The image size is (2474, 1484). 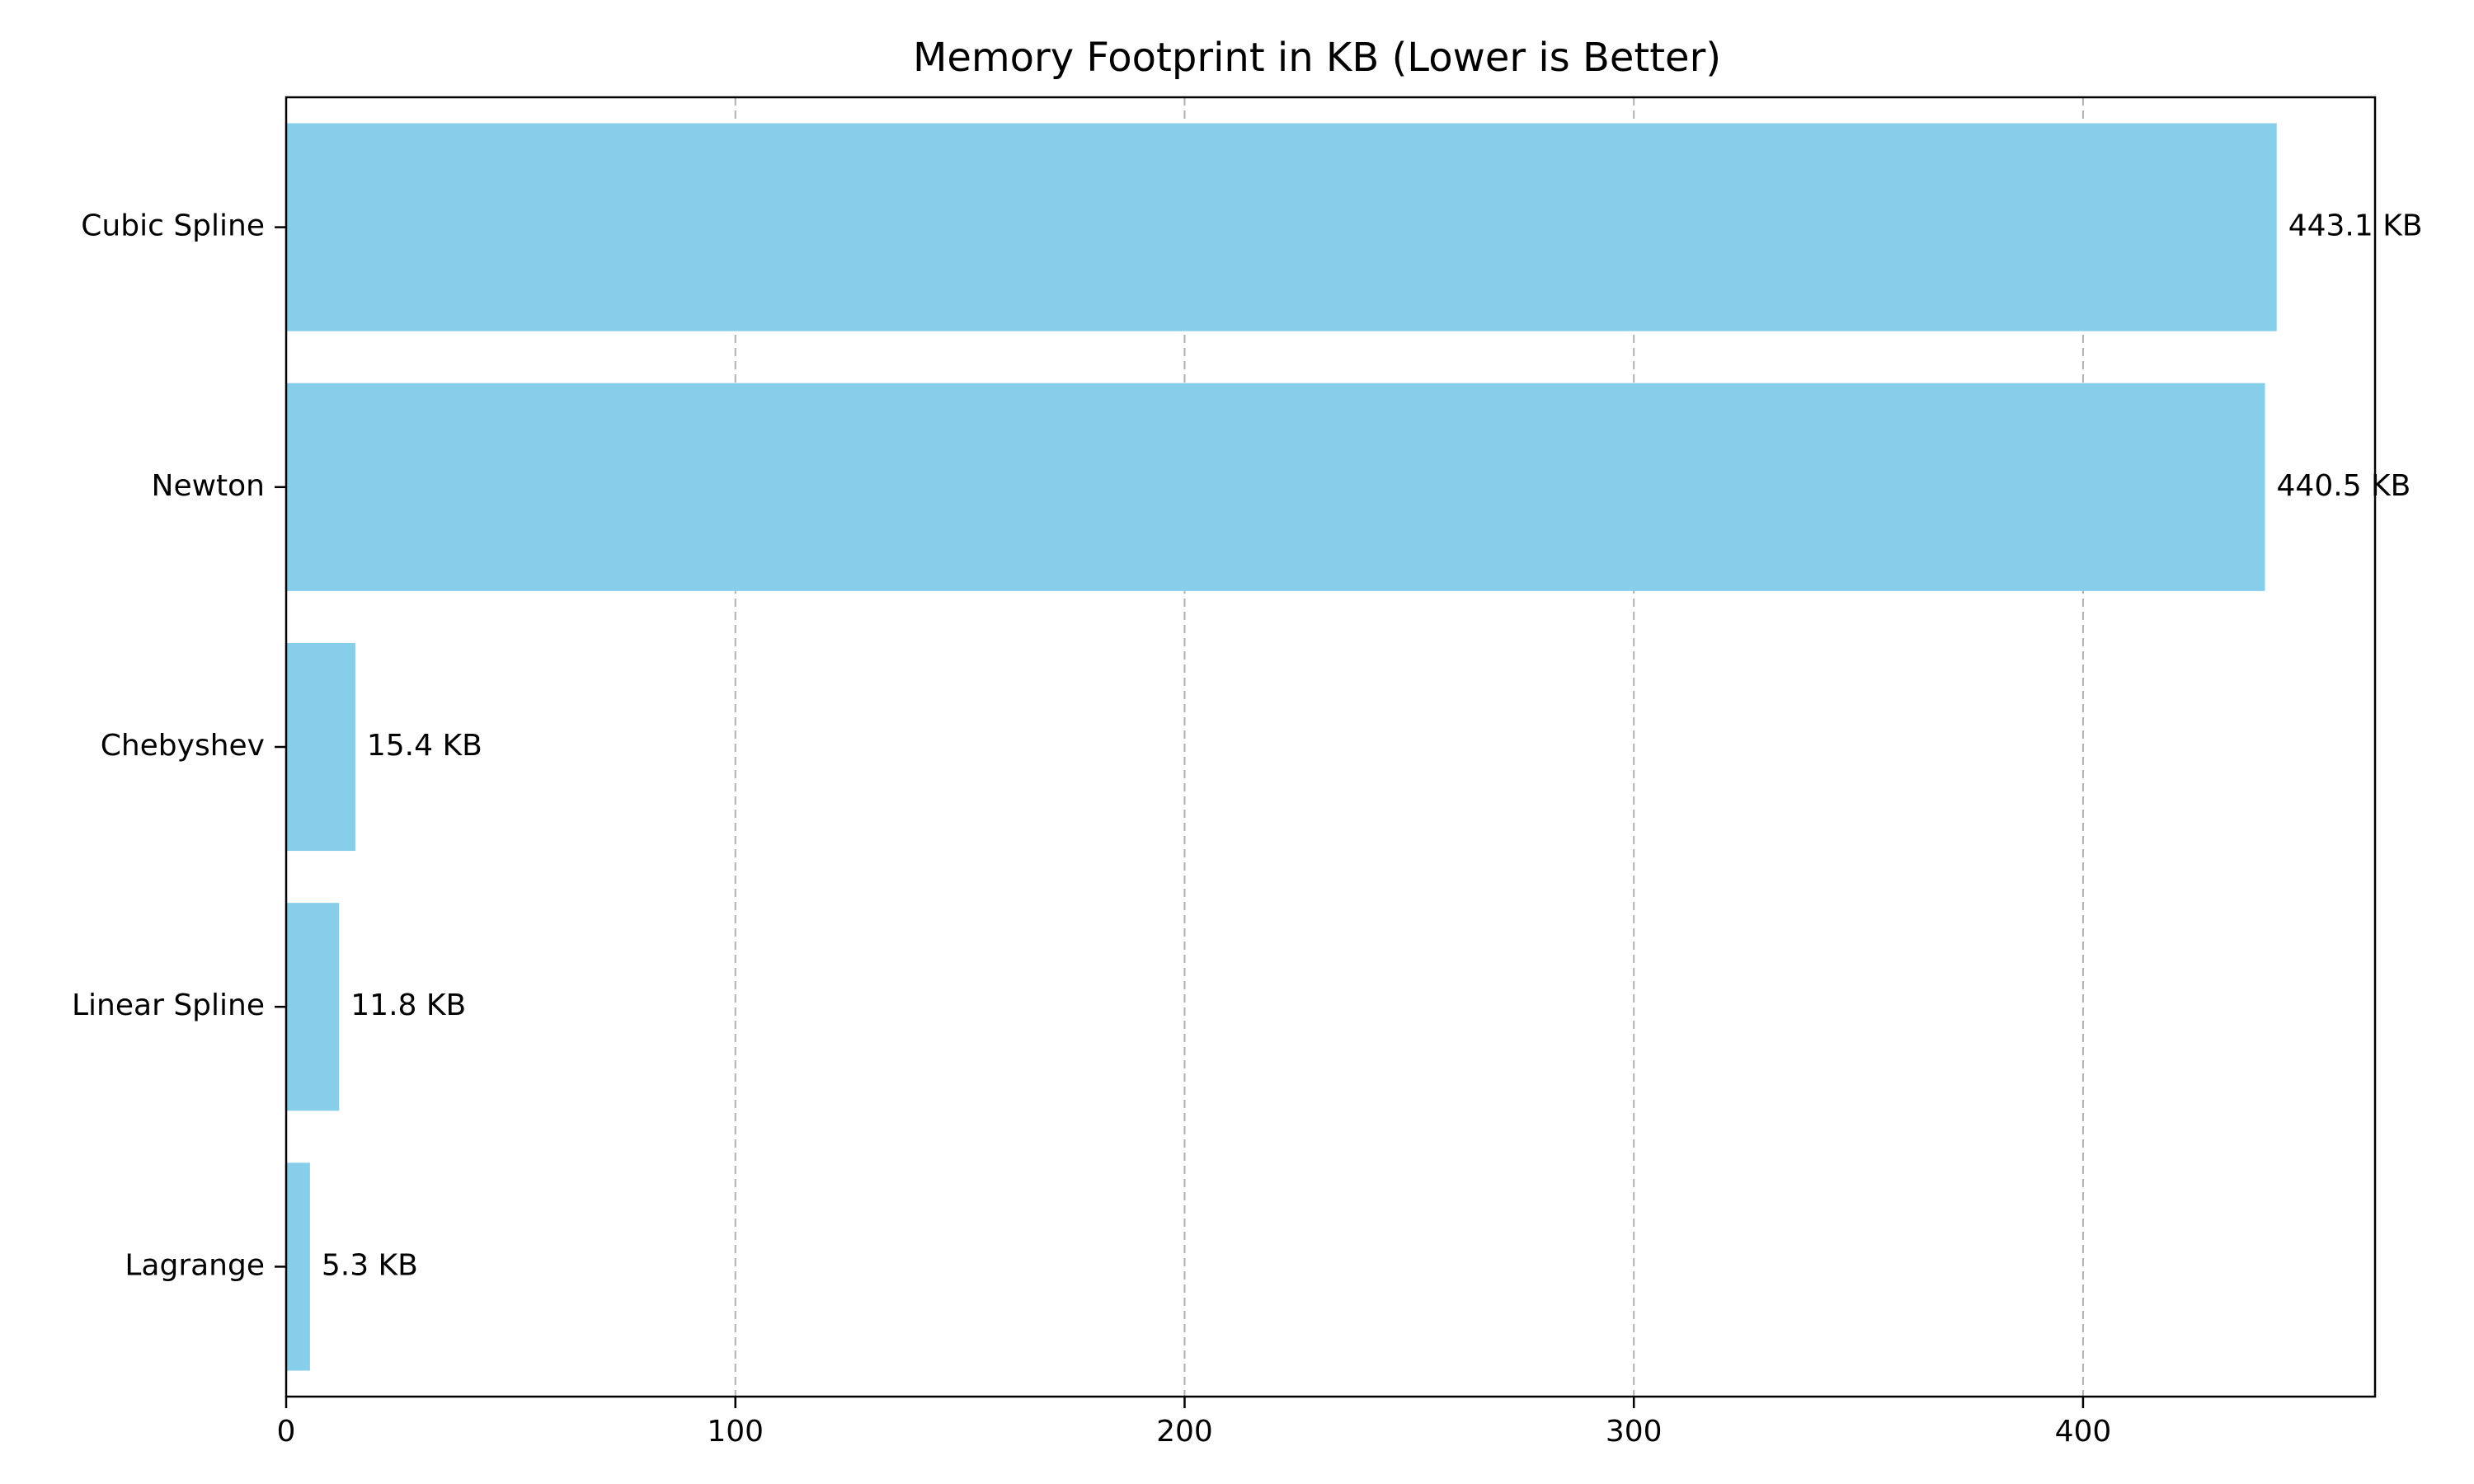 What do you see at coordinates (168, 1006) in the screenshot?
I see `y-tick-label-linear-spline: Linear Spline` at bounding box center [168, 1006].